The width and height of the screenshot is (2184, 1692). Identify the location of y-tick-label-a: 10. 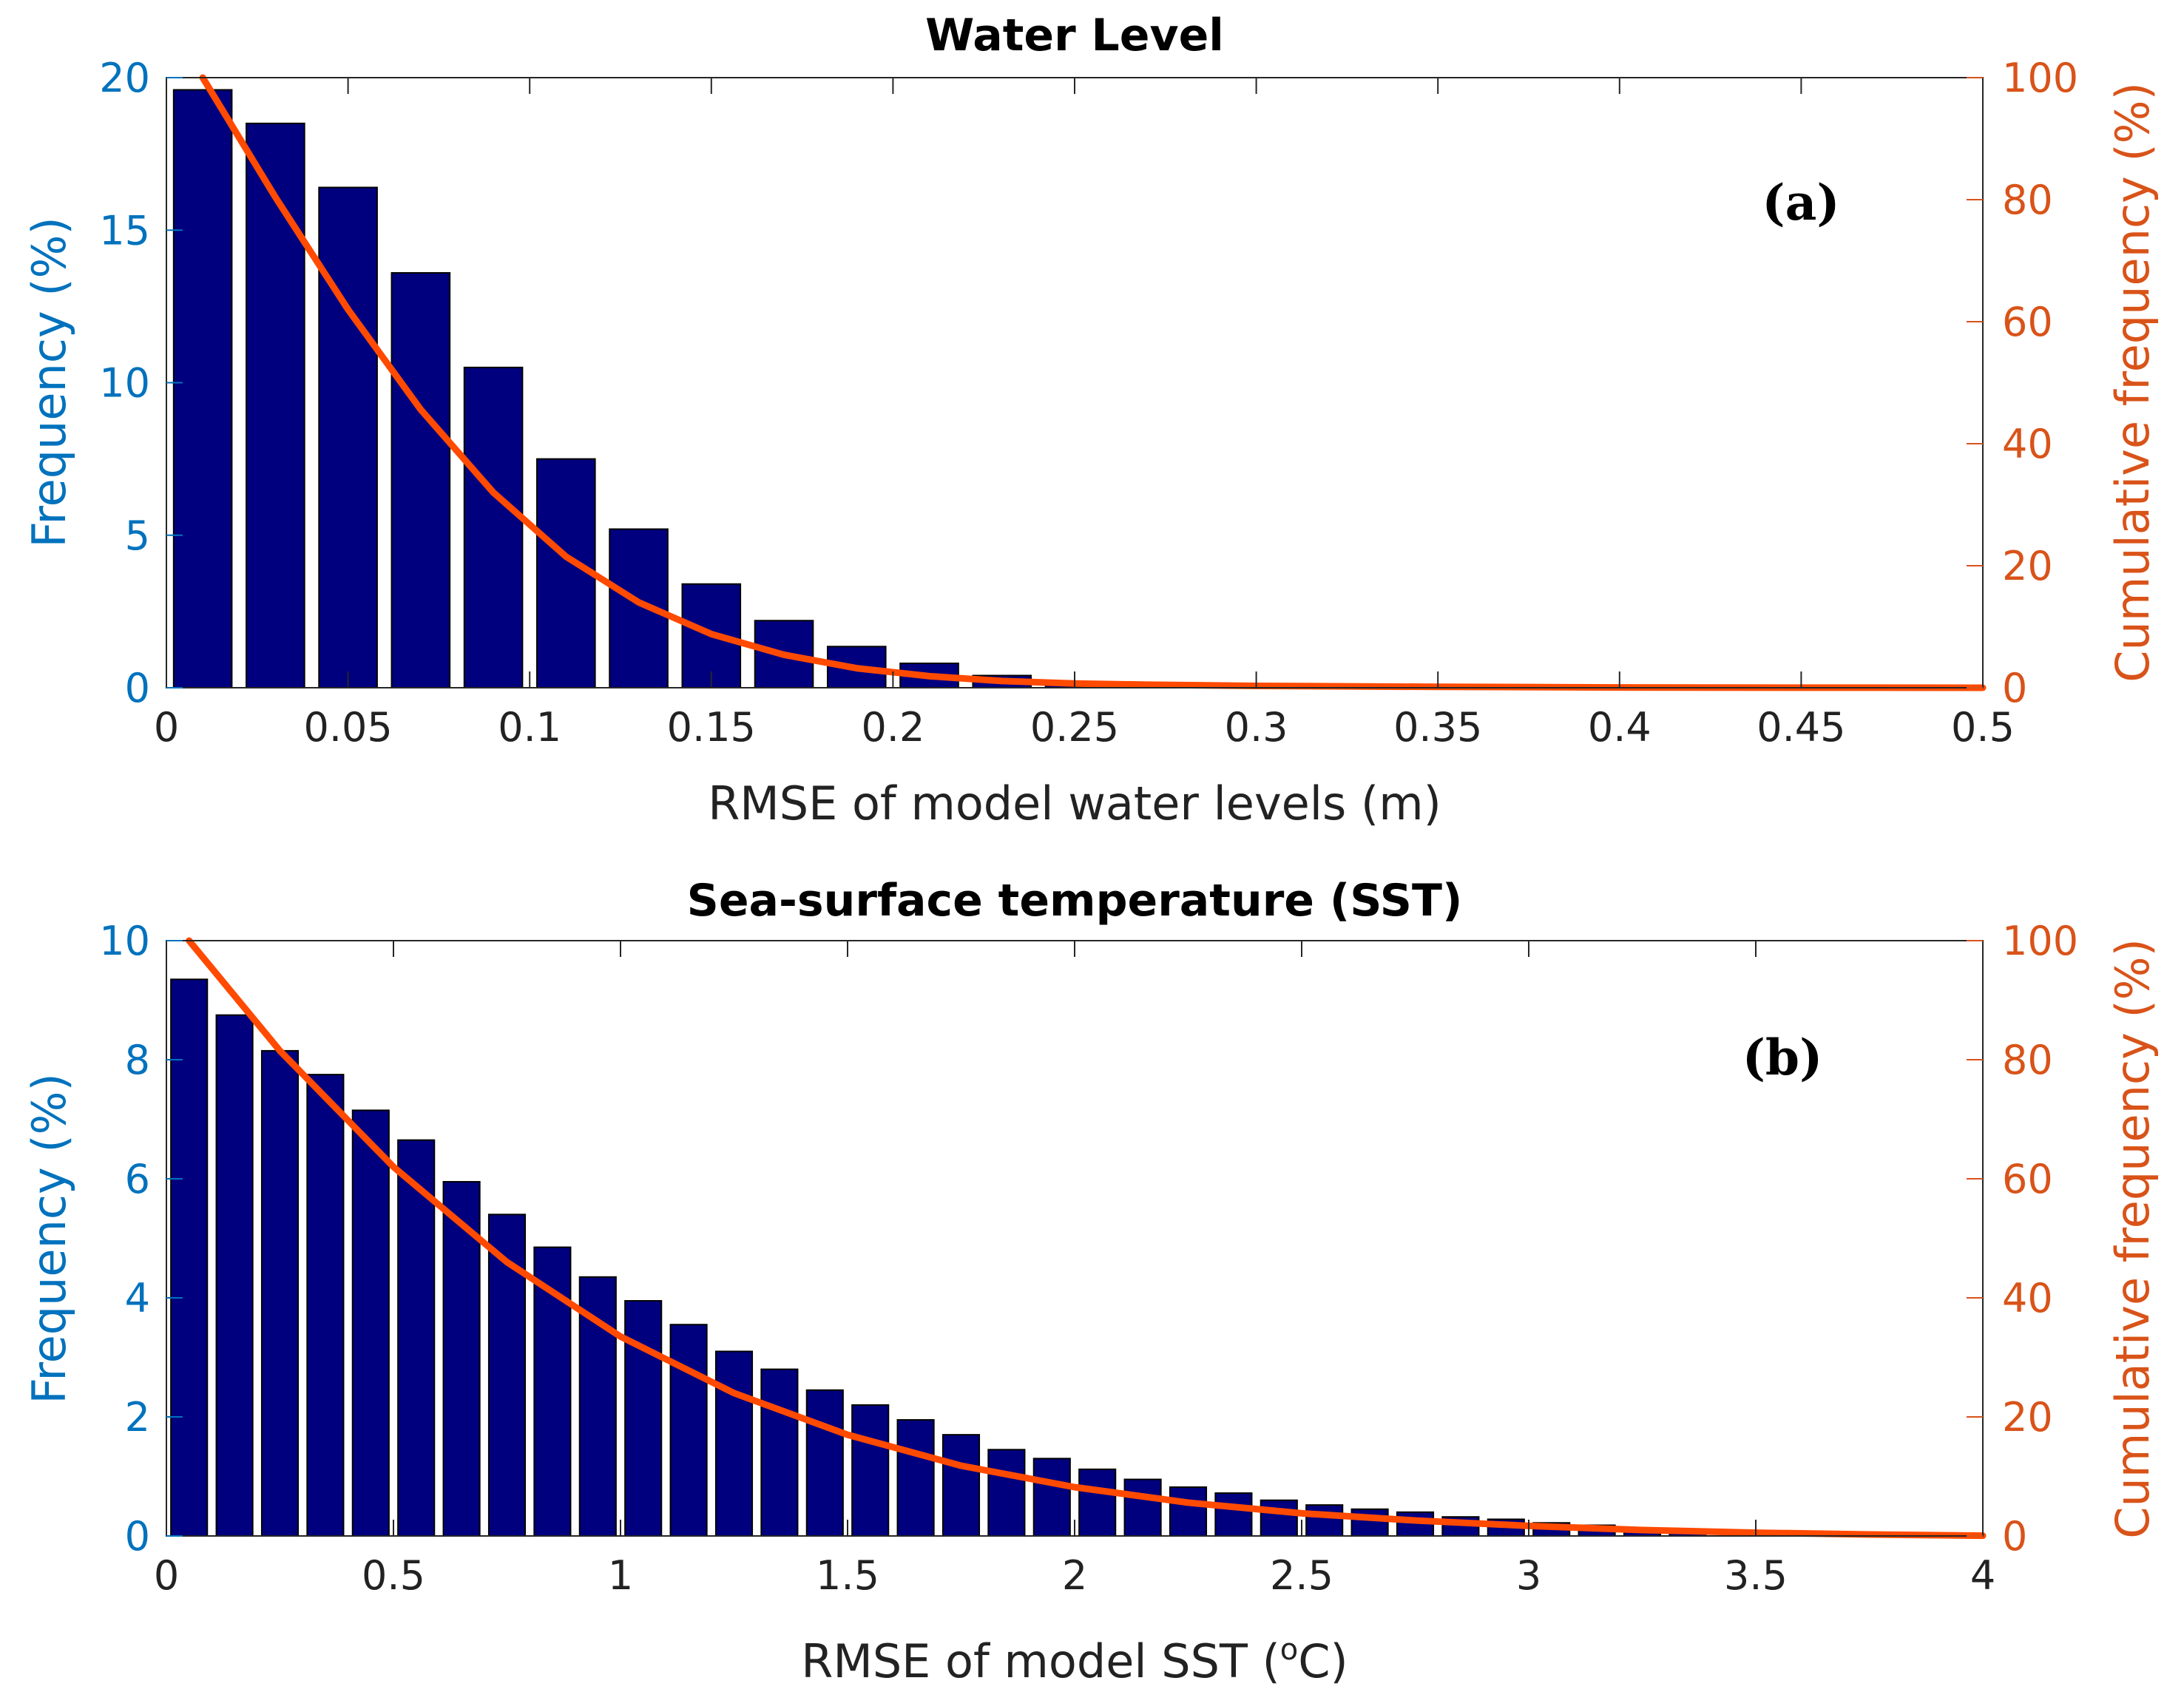
(125, 383).